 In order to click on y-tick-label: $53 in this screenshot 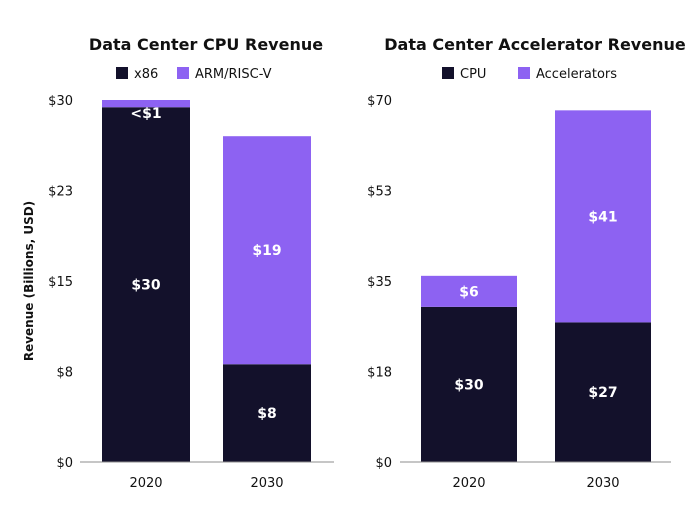, I will do `click(379, 192)`.